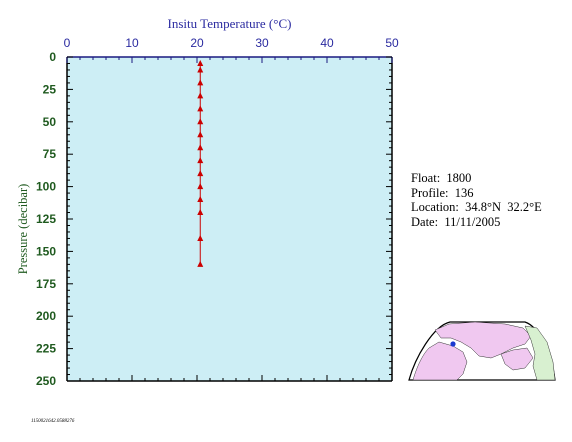 The image size is (572, 442). I want to click on map-east-region, so click(540, 353).